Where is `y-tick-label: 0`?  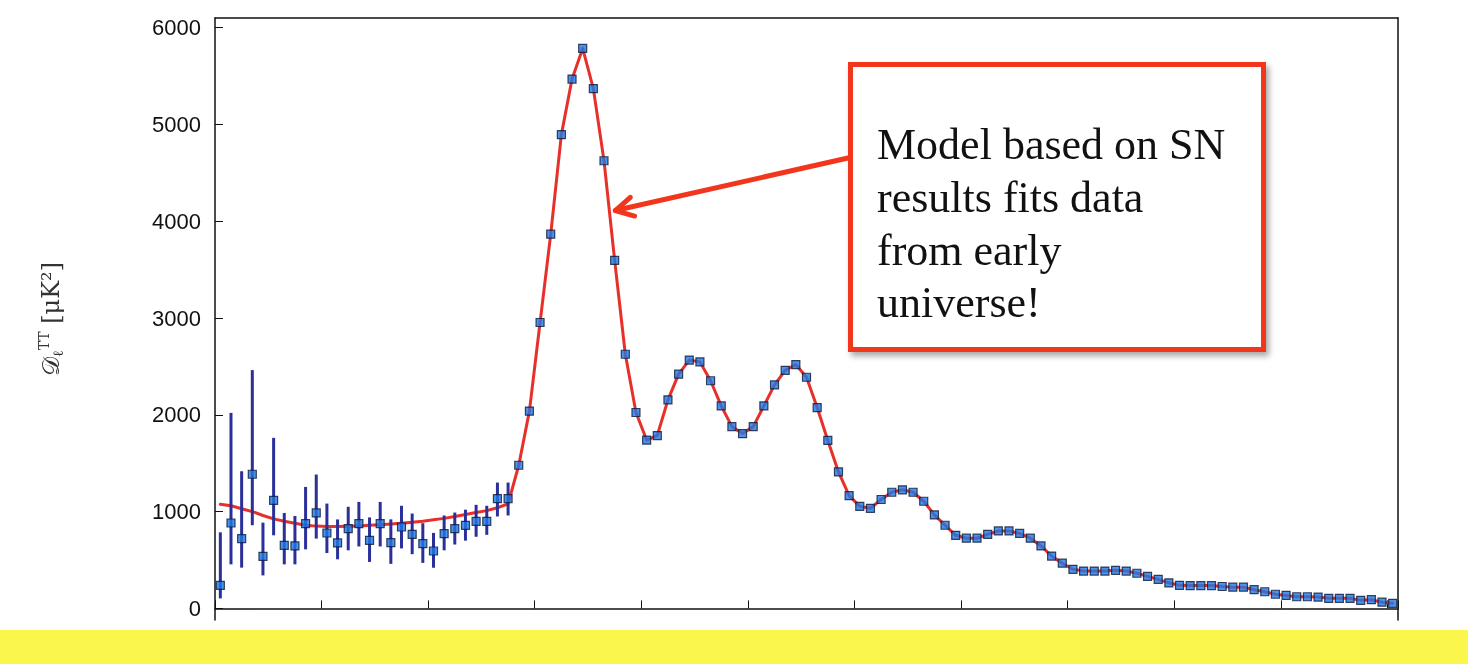
y-tick-label: 0 is located at coordinates (194, 608).